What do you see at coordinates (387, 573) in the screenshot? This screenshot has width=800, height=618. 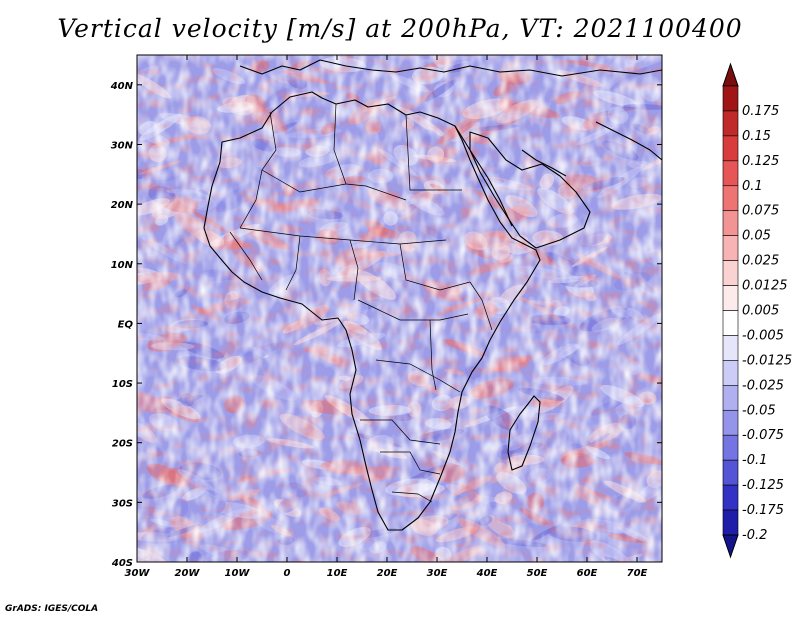 I see `lon-tick-label: 20E` at bounding box center [387, 573].